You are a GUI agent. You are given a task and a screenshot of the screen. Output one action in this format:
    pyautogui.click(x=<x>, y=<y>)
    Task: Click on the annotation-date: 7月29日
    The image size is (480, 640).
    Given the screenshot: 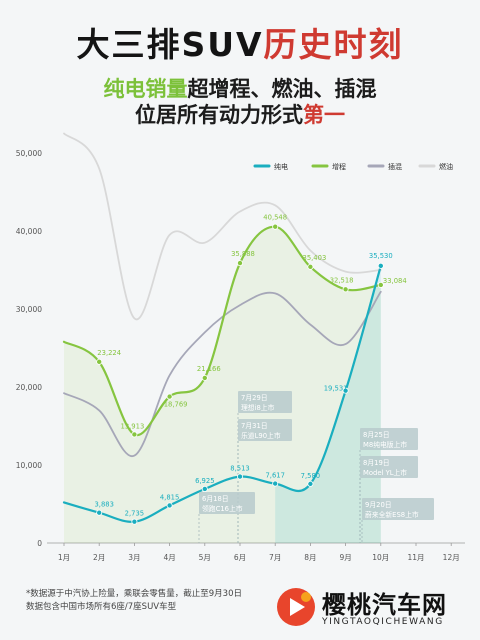 What is the action you would take?
    pyautogui.click(x=254, y=398)
    